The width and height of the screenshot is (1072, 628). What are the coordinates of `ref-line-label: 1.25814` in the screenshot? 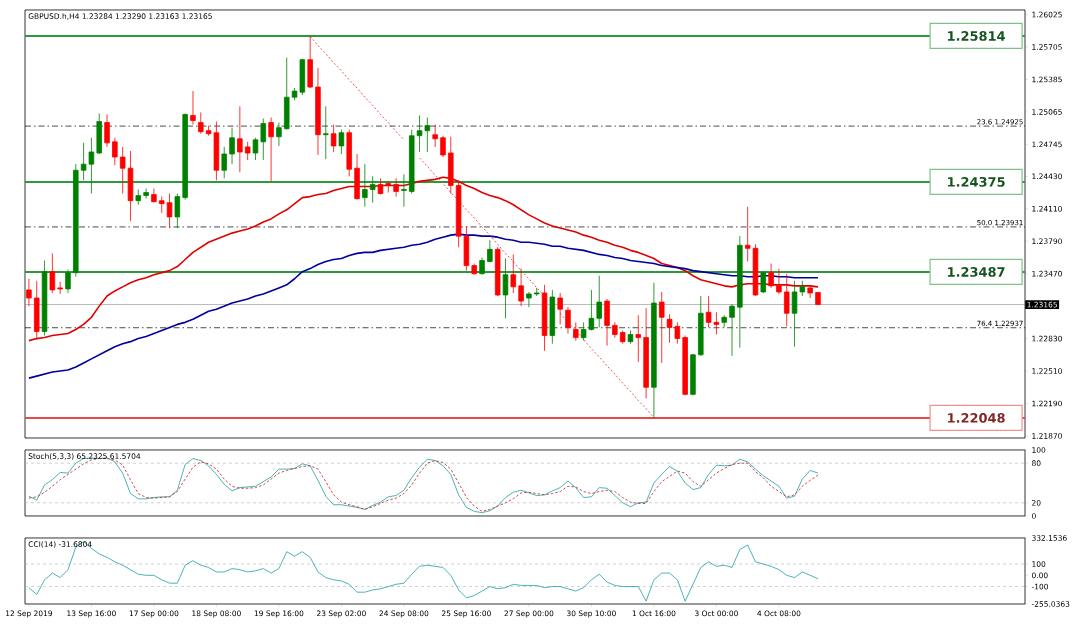 It's located at (976, 36).